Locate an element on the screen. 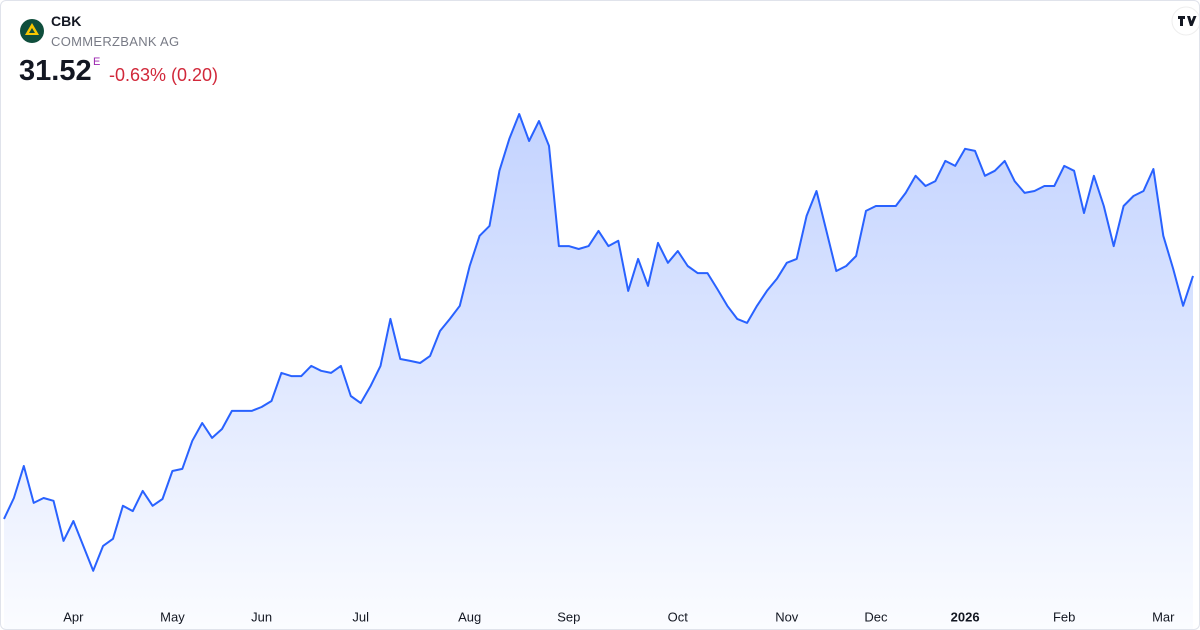  x-tick-label: Mar is located at coordinates (1163, 616).